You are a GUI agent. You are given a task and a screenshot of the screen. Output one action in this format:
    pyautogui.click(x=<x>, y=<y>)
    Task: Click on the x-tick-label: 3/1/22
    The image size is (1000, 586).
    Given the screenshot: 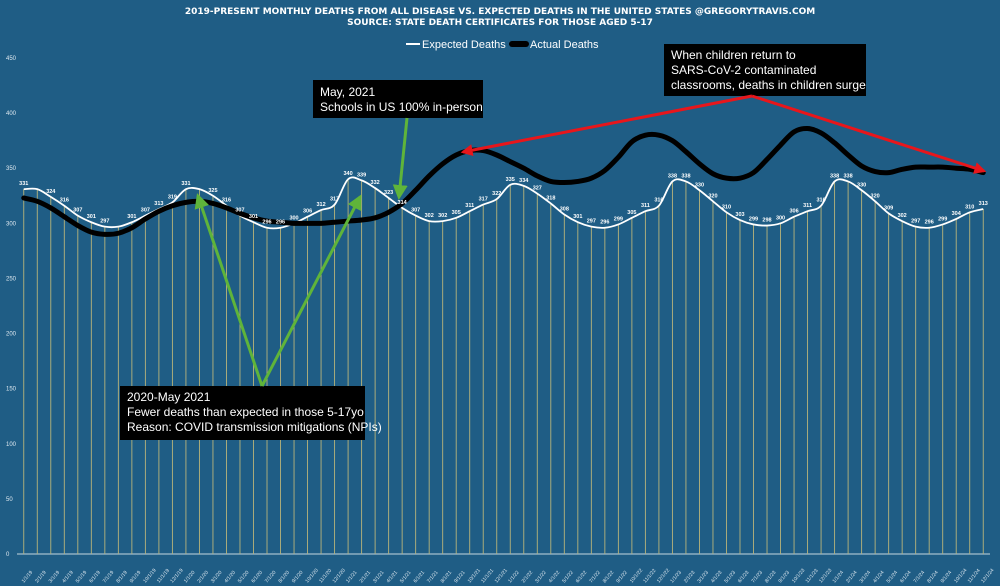 What is the action you would take?
    pyautogui.click(x=541, y=577)
    